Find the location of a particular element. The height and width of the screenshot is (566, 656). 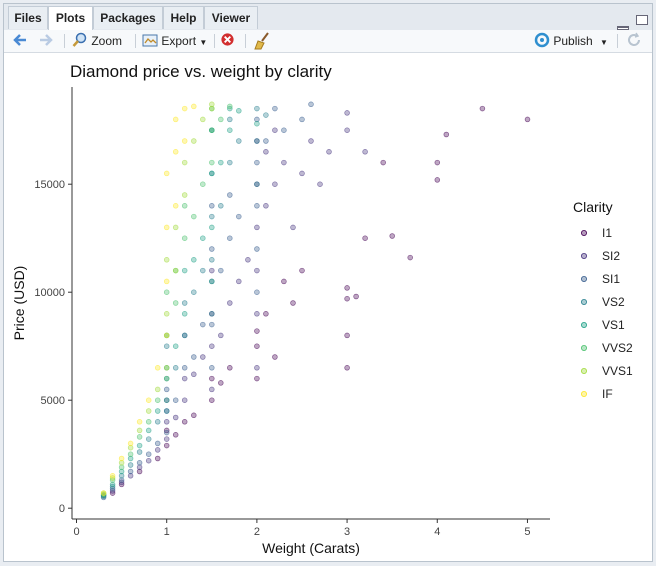

export-button: Export ▼ is located at coordinates (174, 41).